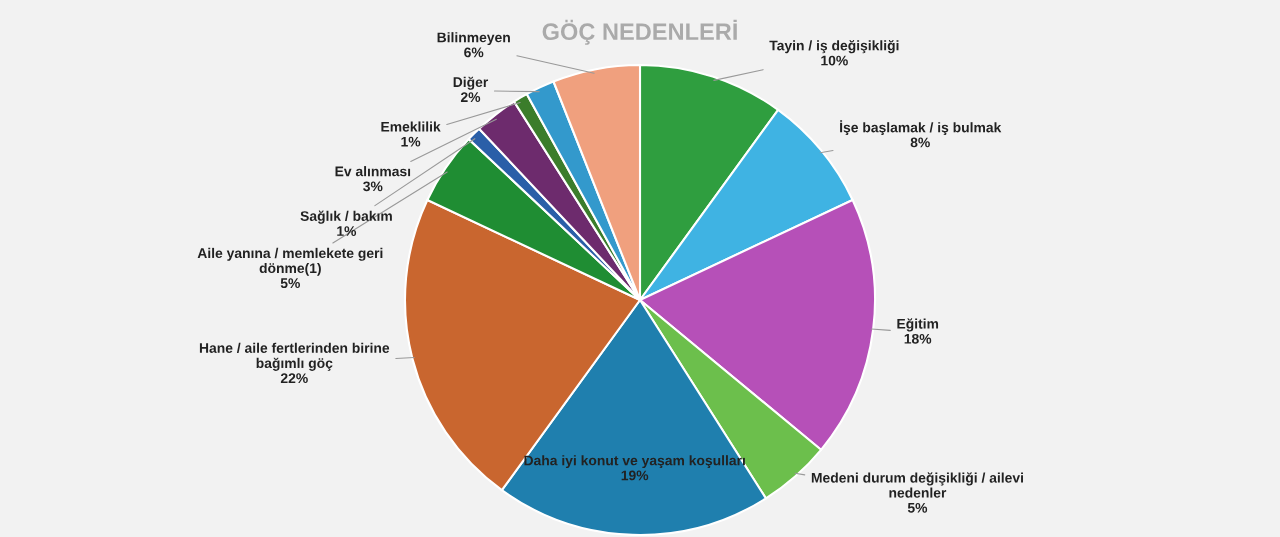 This screenshot has width=1280, height=537. I want to click on data-label: 6%, so click(474, 52).